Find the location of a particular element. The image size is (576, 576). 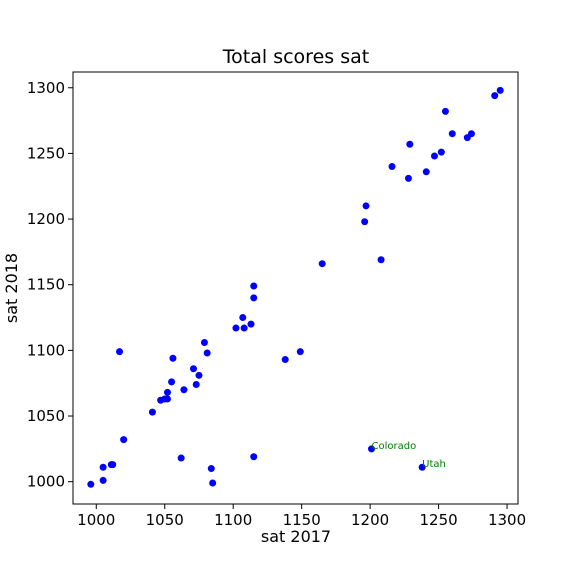

y-axis: 1000 1050 1100 1150 1200 1250 1300 is located at coordinates (50, 285).